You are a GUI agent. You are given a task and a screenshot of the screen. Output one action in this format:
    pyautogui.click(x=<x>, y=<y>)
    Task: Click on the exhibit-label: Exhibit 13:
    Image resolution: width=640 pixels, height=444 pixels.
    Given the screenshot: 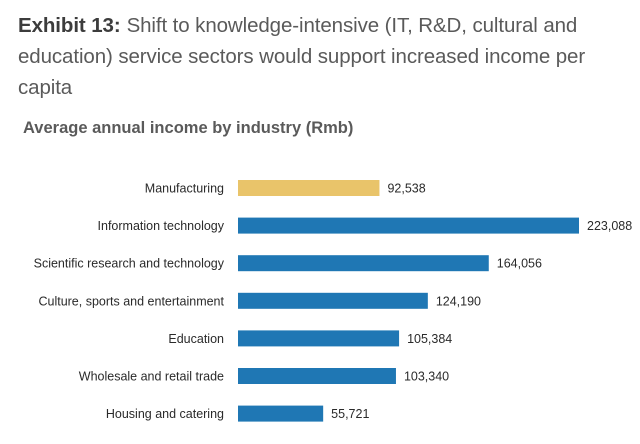 What is the action you would take?
    pyautogui.click(x=69, y=25)
    